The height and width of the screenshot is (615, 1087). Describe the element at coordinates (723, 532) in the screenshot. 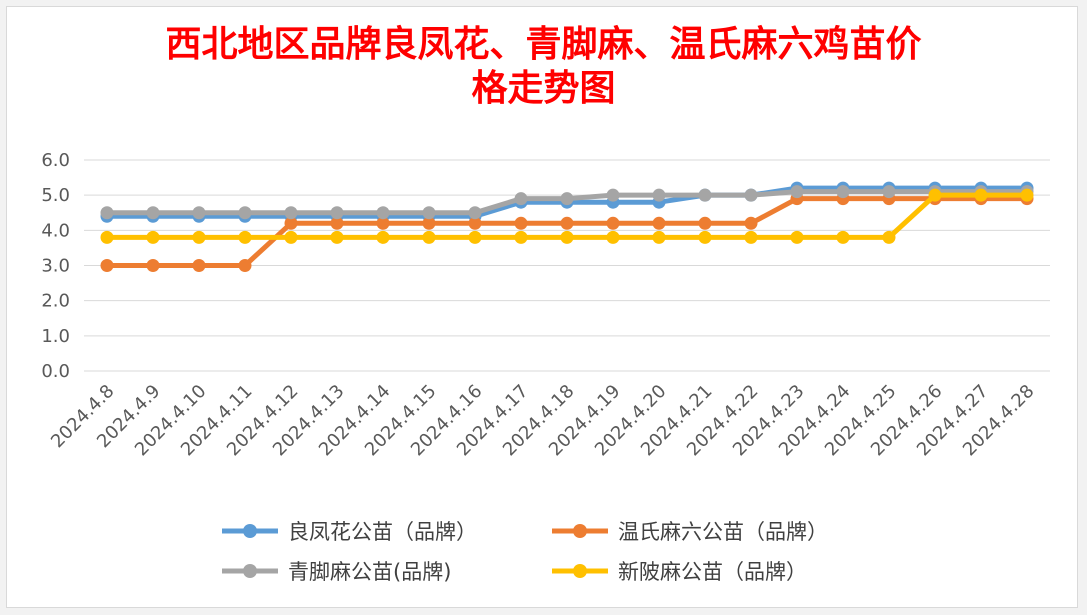

I see `legend-label: 温氏麻六公苗（品牌）` at that location.